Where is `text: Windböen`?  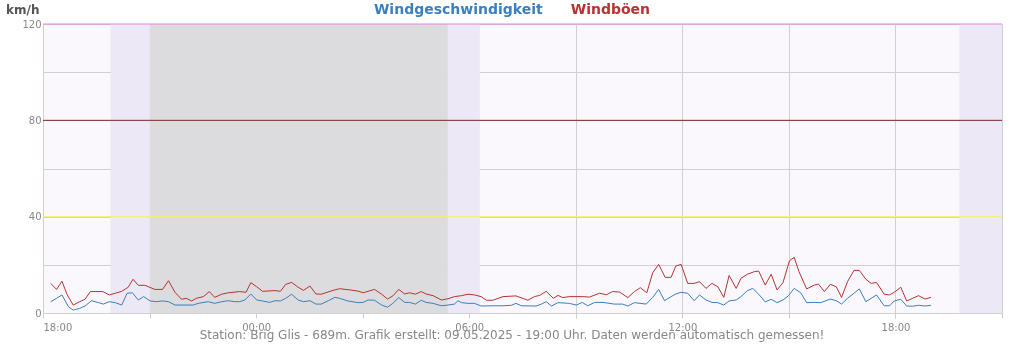
text: Windböen is located at coordinates (610, 9).